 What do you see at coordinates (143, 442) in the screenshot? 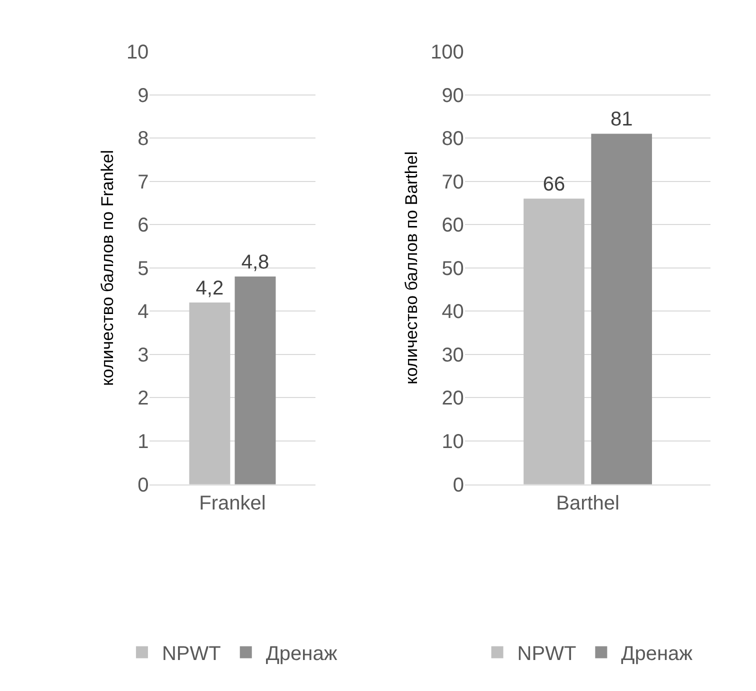
I see `y-tick-label: 1` at bounding box center [143, 442].